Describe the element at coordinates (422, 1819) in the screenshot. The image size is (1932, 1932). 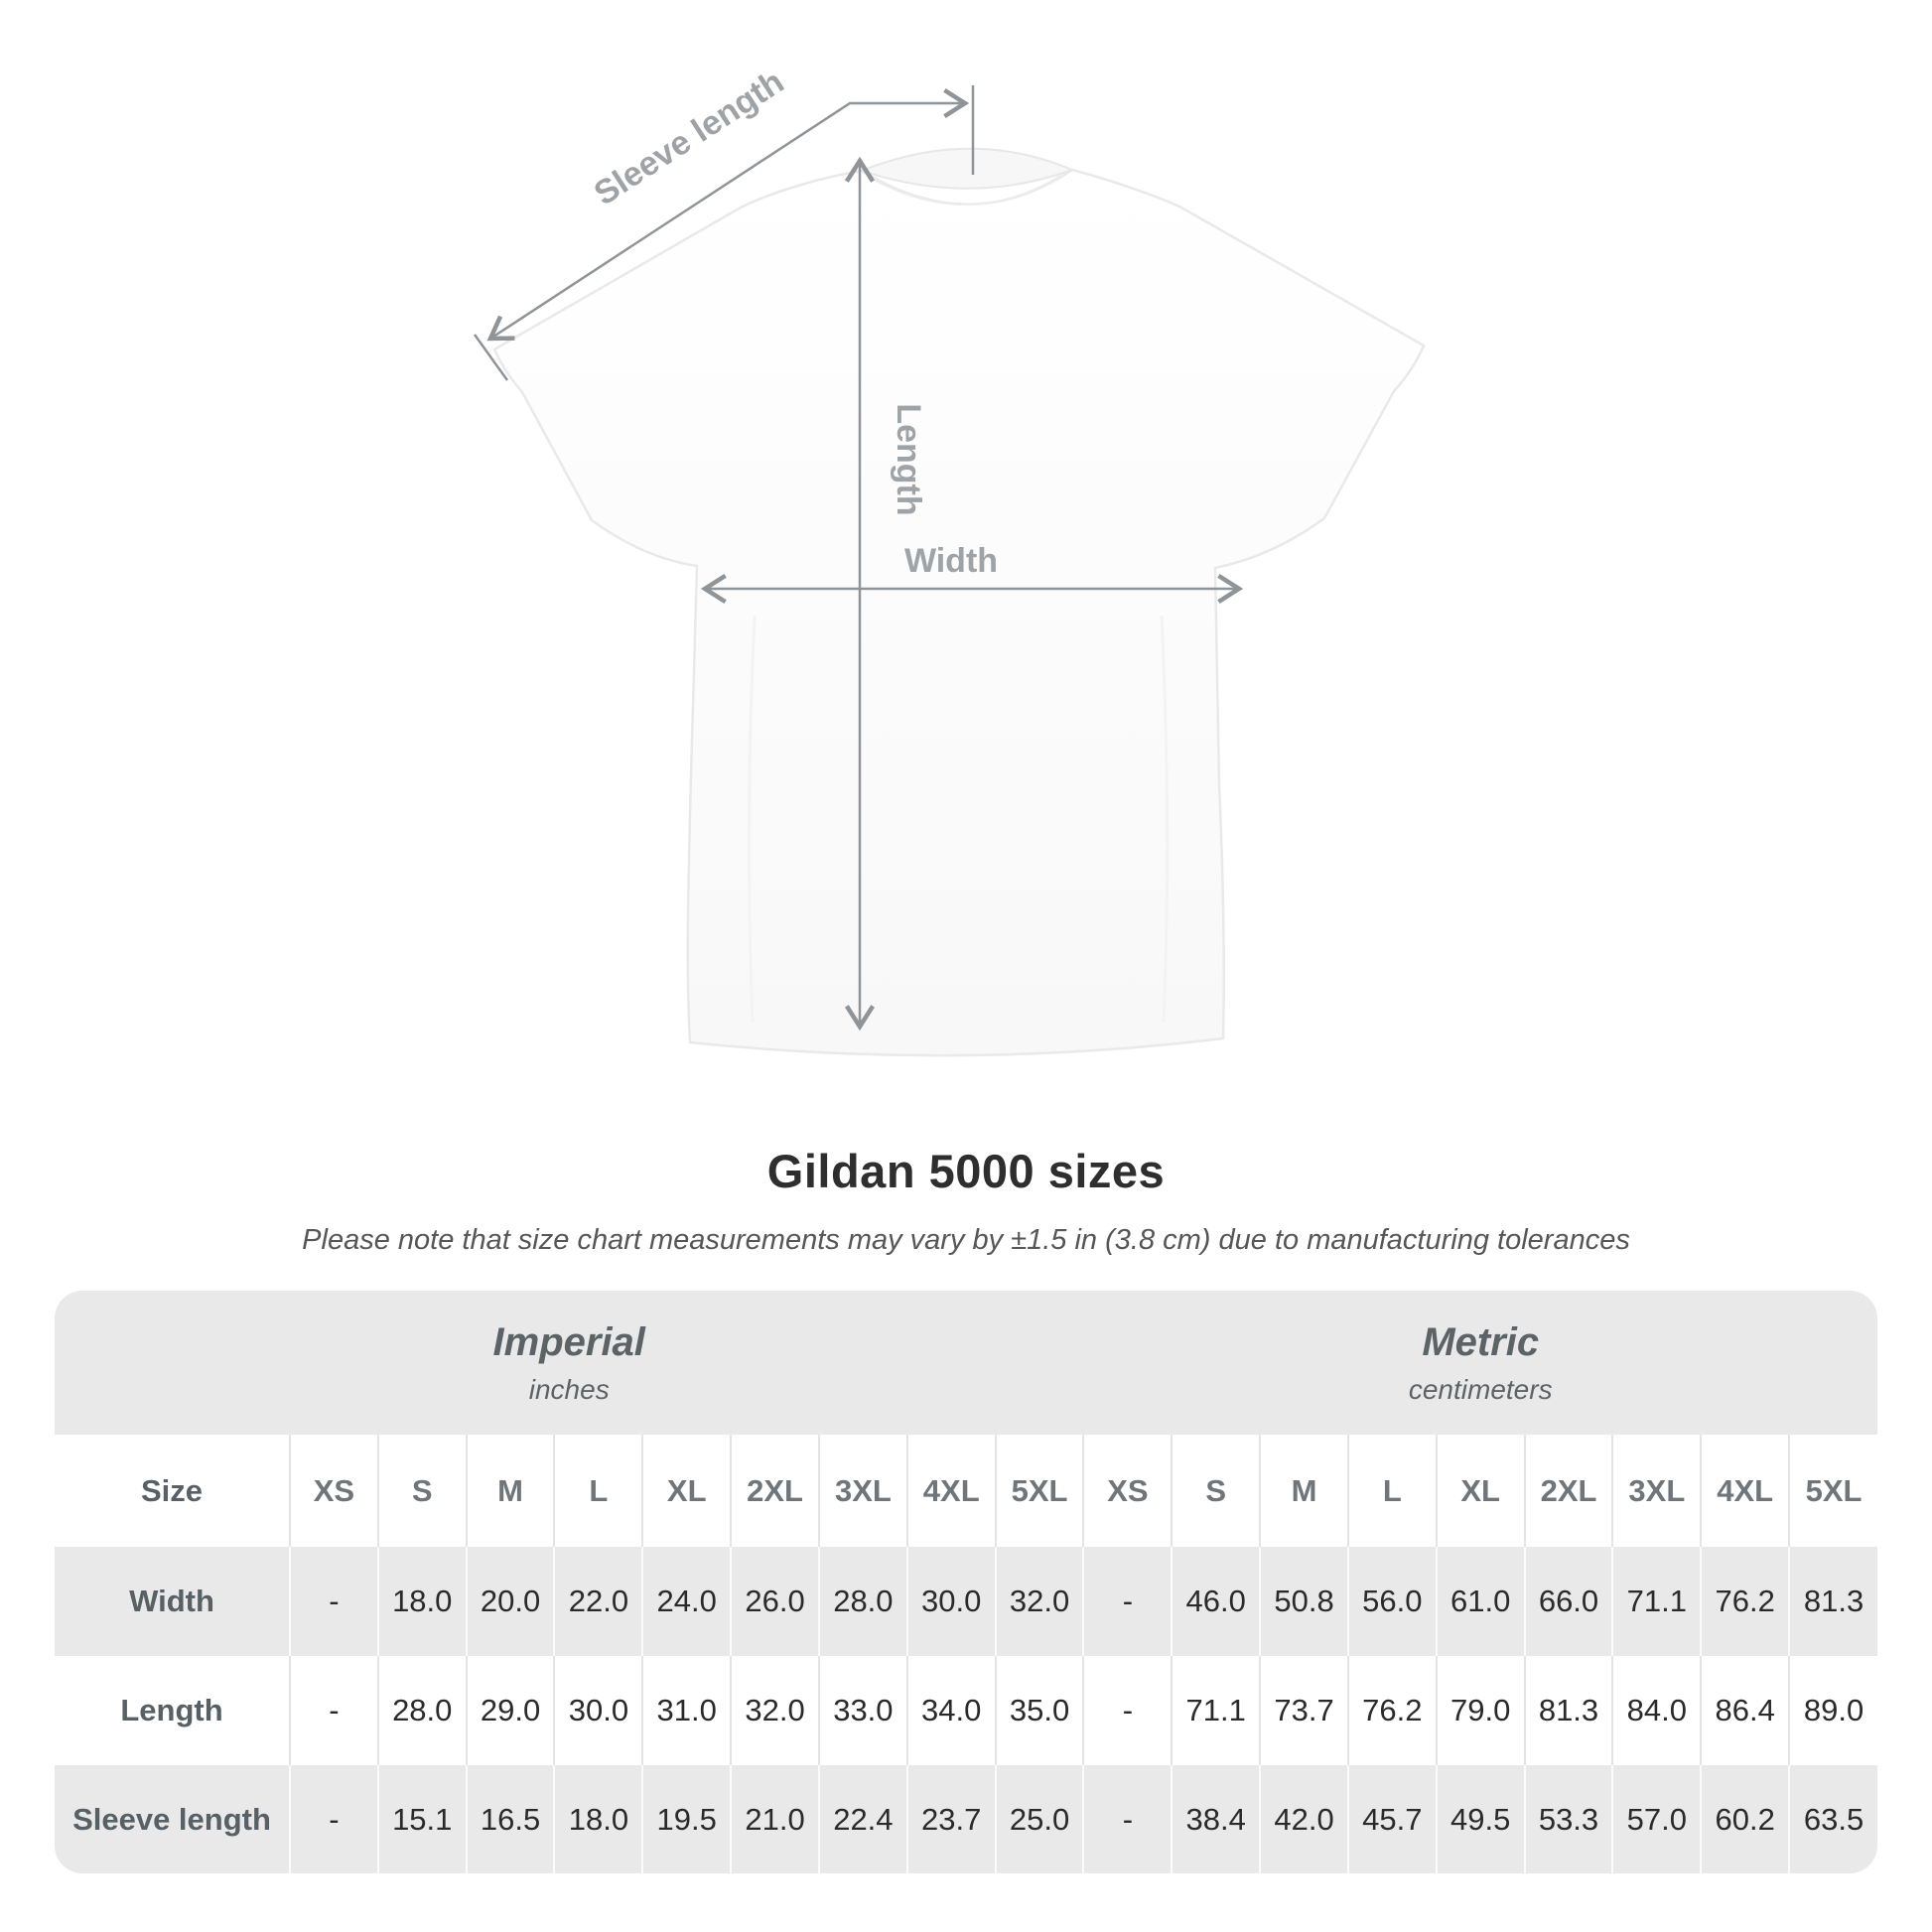
I see `value-cell: 15.1` at that location.